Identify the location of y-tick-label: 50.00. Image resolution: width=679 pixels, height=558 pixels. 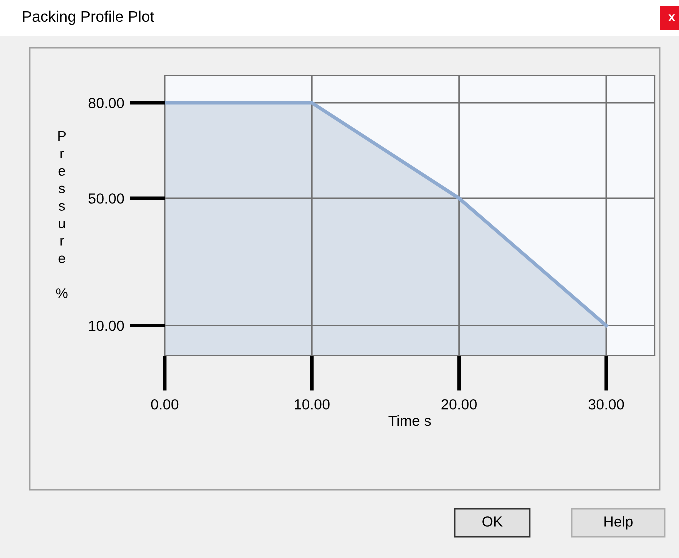
(106, 199).